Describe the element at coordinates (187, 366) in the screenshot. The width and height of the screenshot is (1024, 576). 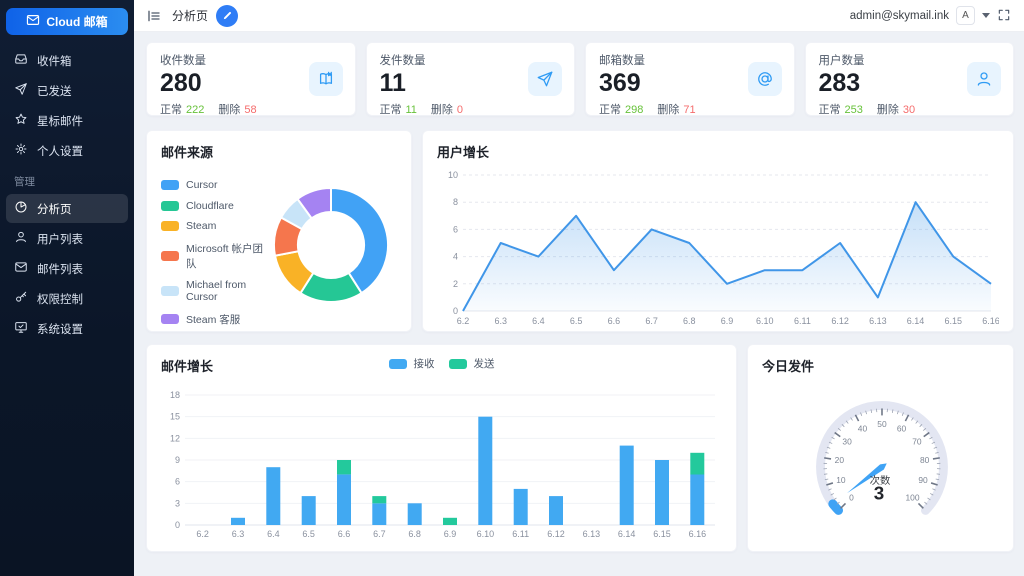
I see `mail-growth-title: 邮件增长` at that location.